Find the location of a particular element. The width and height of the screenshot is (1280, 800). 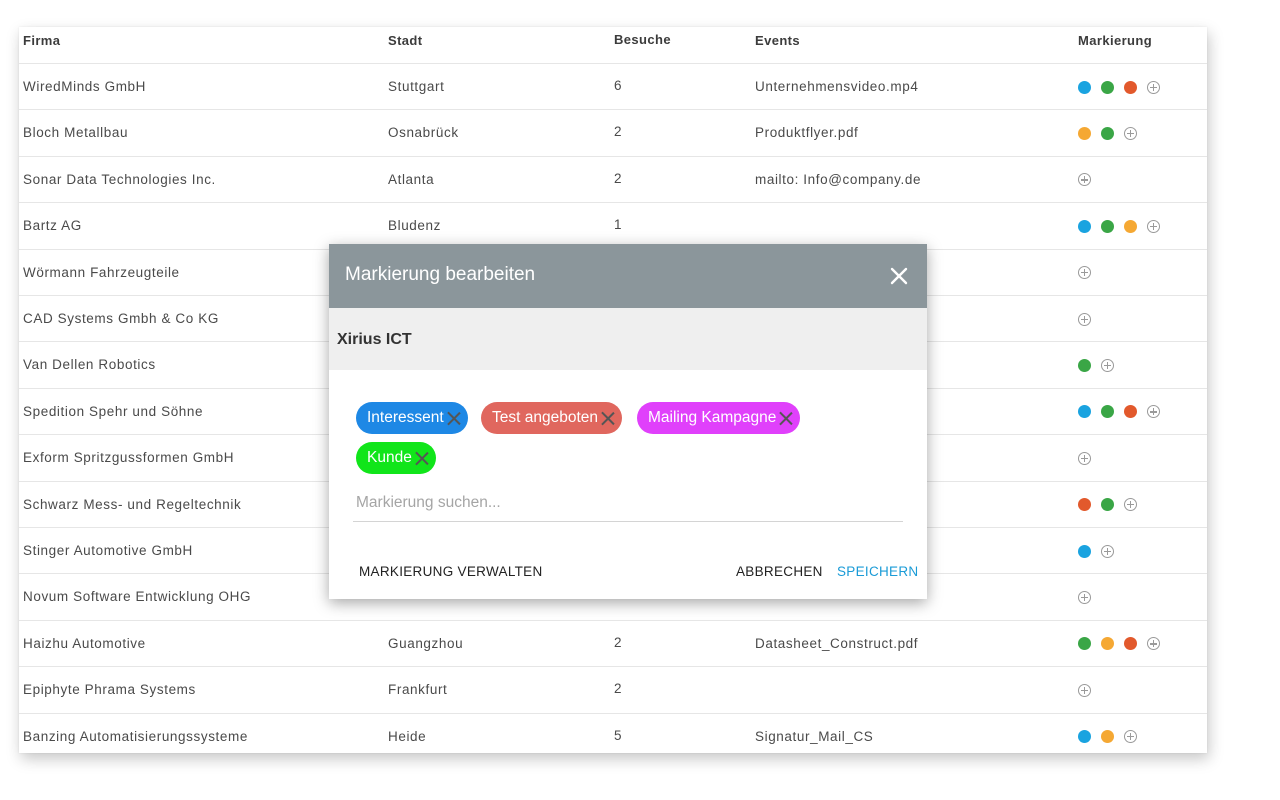

cell-firma: Haizhu Automotive is located at coordinates (84, 643).